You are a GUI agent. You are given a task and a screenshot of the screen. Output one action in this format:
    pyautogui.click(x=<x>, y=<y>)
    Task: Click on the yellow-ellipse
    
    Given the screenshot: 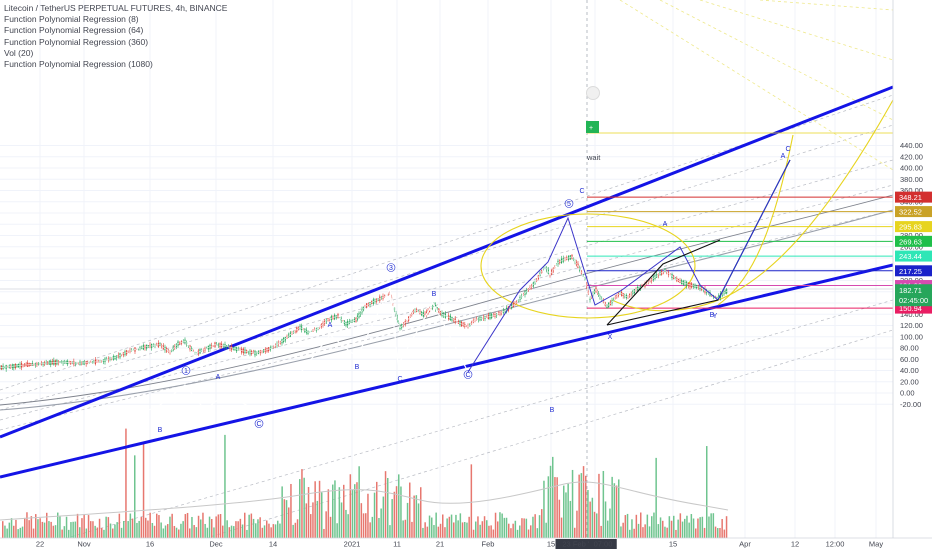 What is the action you would take?
    pyautogui.click(x=588, y=266)
    